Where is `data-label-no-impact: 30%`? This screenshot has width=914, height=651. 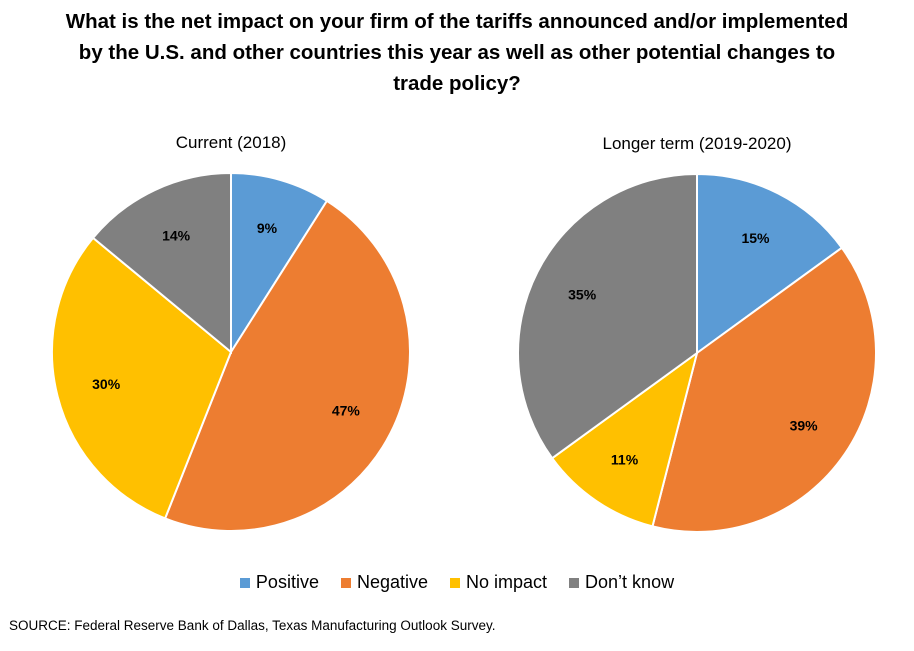 data-label-no-impact: 30% is located at coordinates (106, 384).